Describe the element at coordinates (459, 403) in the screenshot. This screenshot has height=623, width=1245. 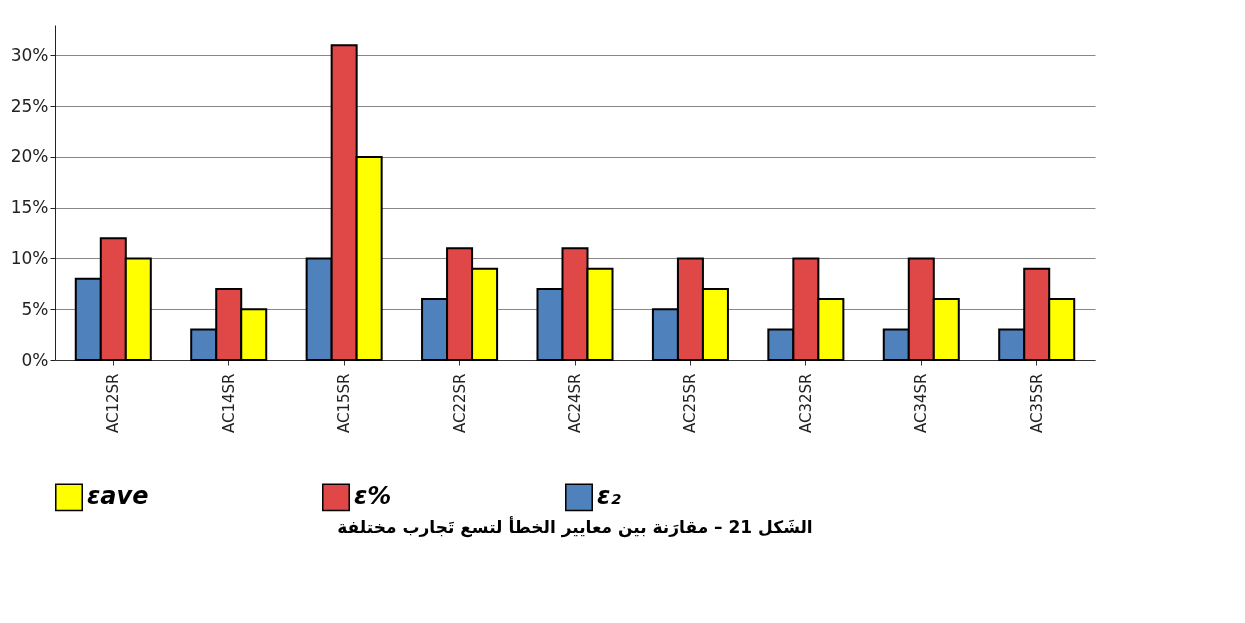
I see `x-tick-label: AC22SR` at that location.